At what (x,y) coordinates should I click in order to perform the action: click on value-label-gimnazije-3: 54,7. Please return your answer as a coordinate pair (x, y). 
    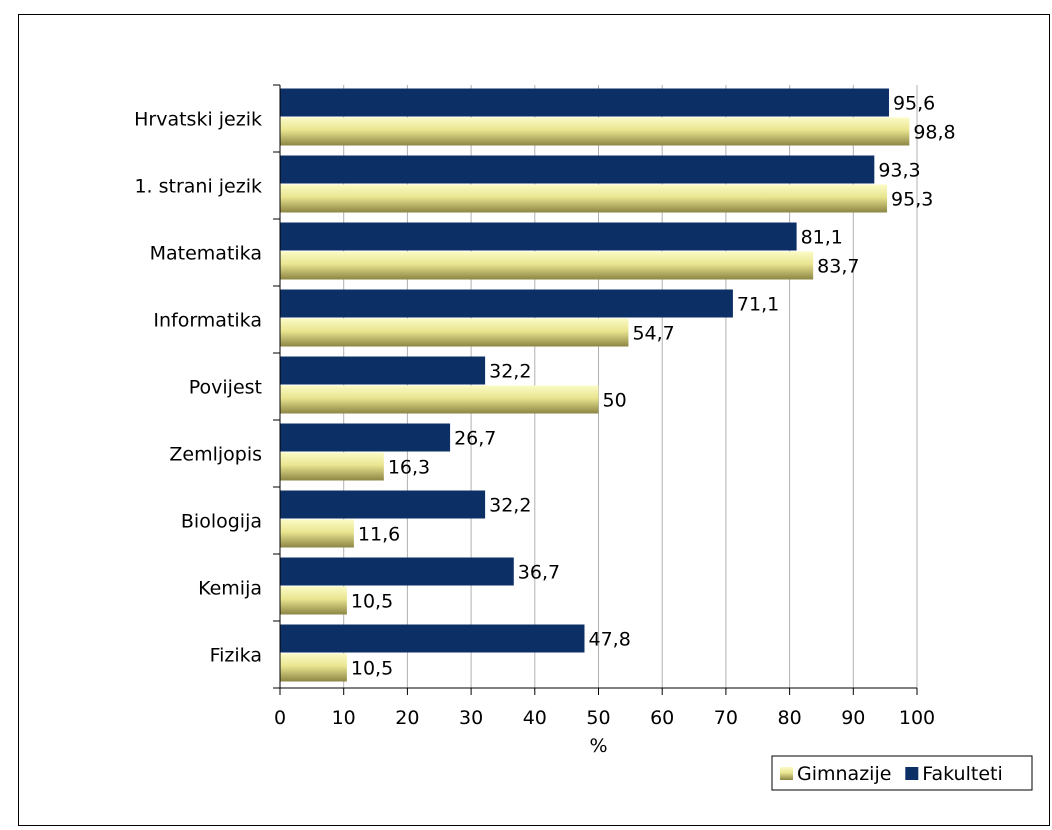
    Looking at the image, I should click on (653, 334).